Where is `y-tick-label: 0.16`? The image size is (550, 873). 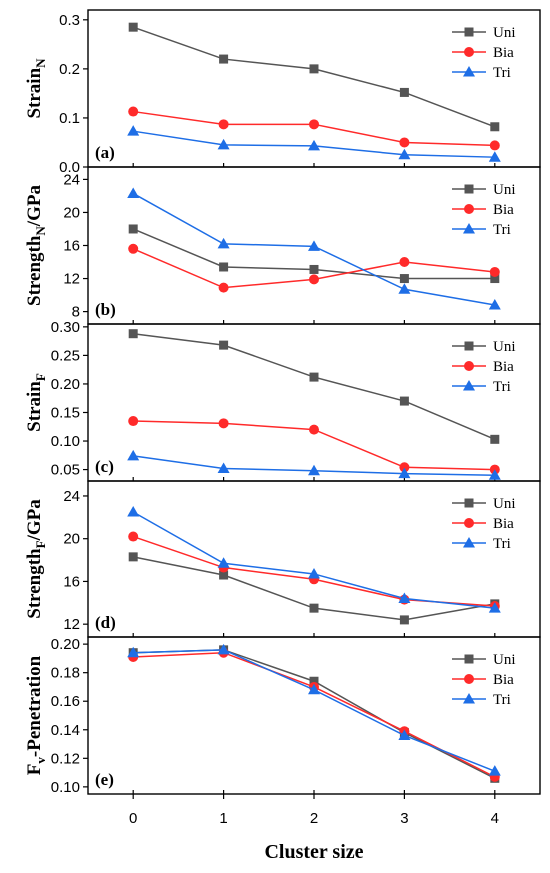
y-tick-label: 0.16 is located at coordinates (65, 701).